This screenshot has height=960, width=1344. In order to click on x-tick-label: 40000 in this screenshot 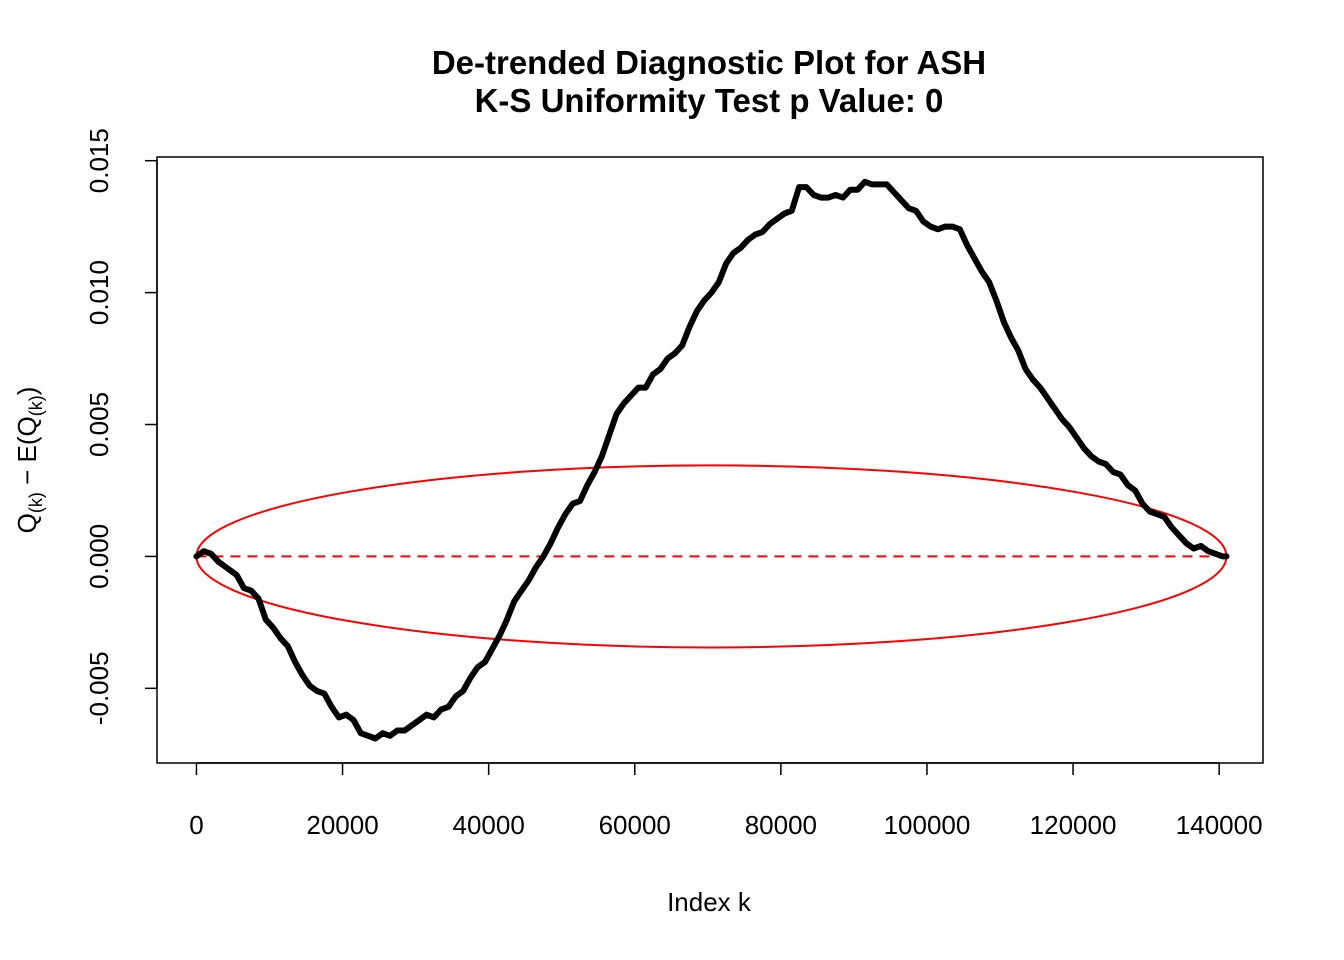, I will do `click(488, 825)`.